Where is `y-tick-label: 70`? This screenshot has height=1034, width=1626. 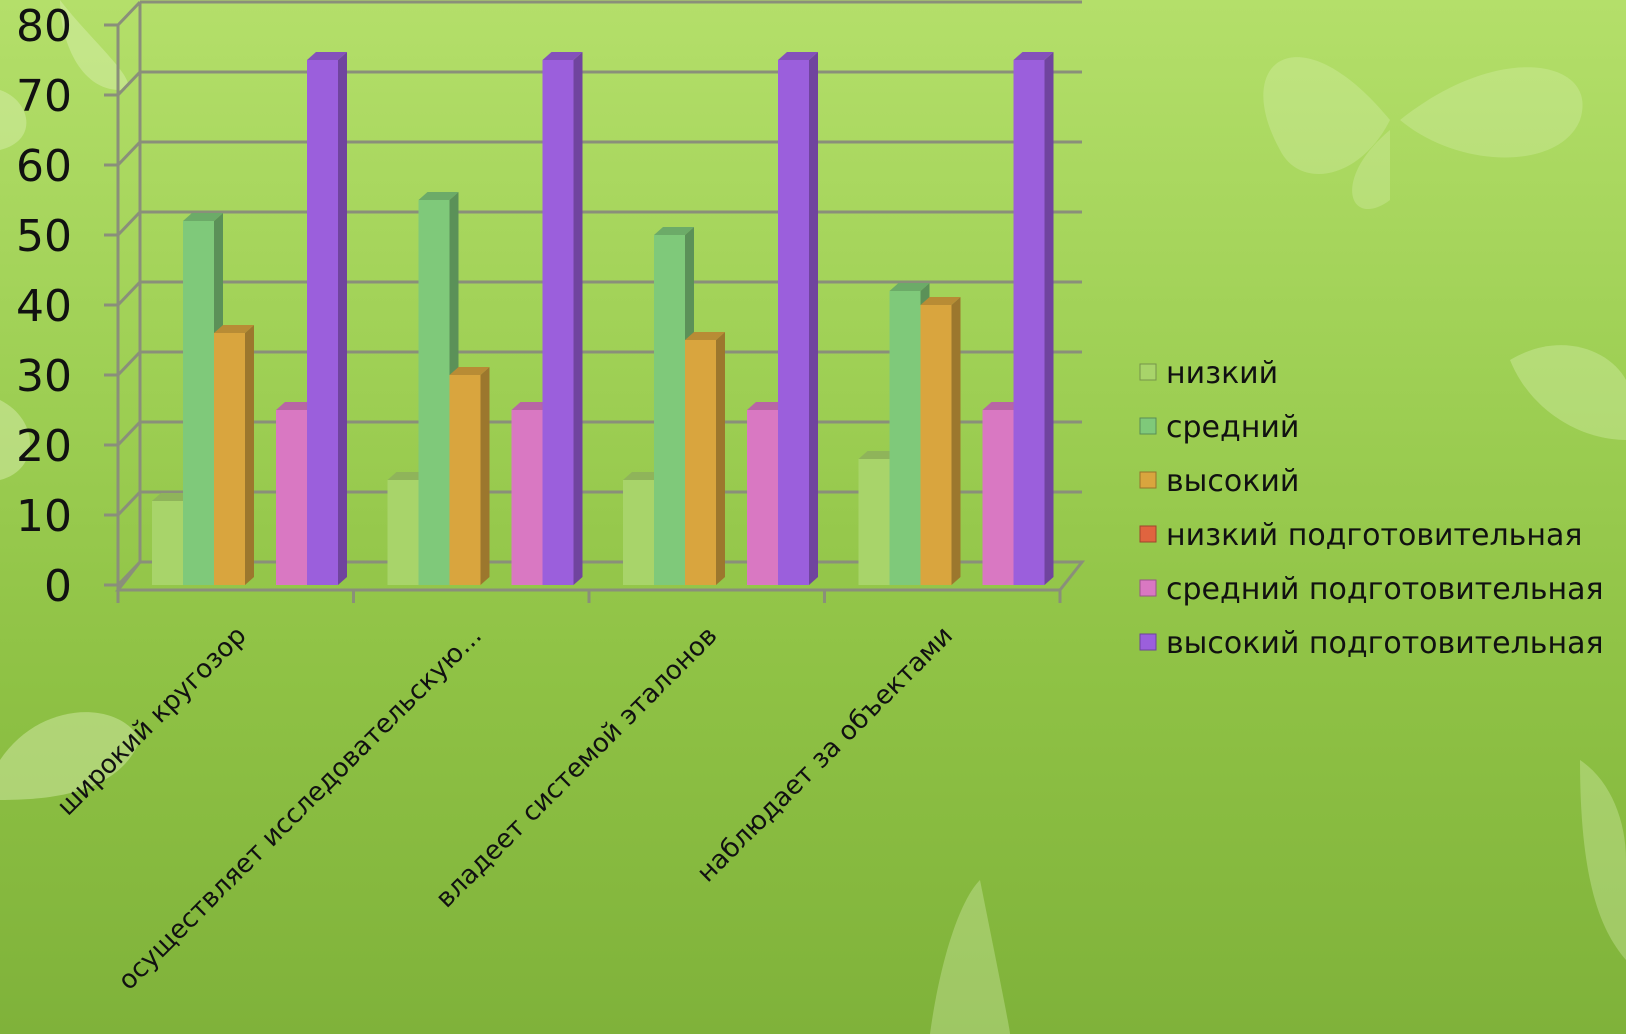 y-tick-label: 70 is located at coordinates (44, 96).